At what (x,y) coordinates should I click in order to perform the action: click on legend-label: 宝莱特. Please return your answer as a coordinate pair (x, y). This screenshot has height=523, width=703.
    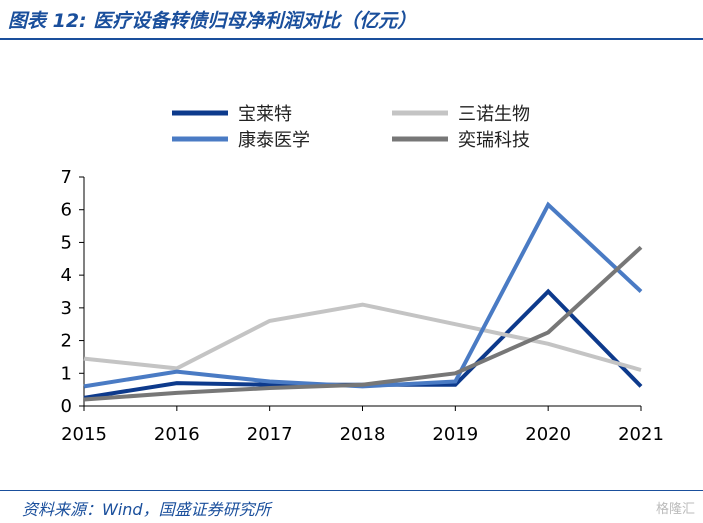
    Looking at the image, I should click on (265, 114).